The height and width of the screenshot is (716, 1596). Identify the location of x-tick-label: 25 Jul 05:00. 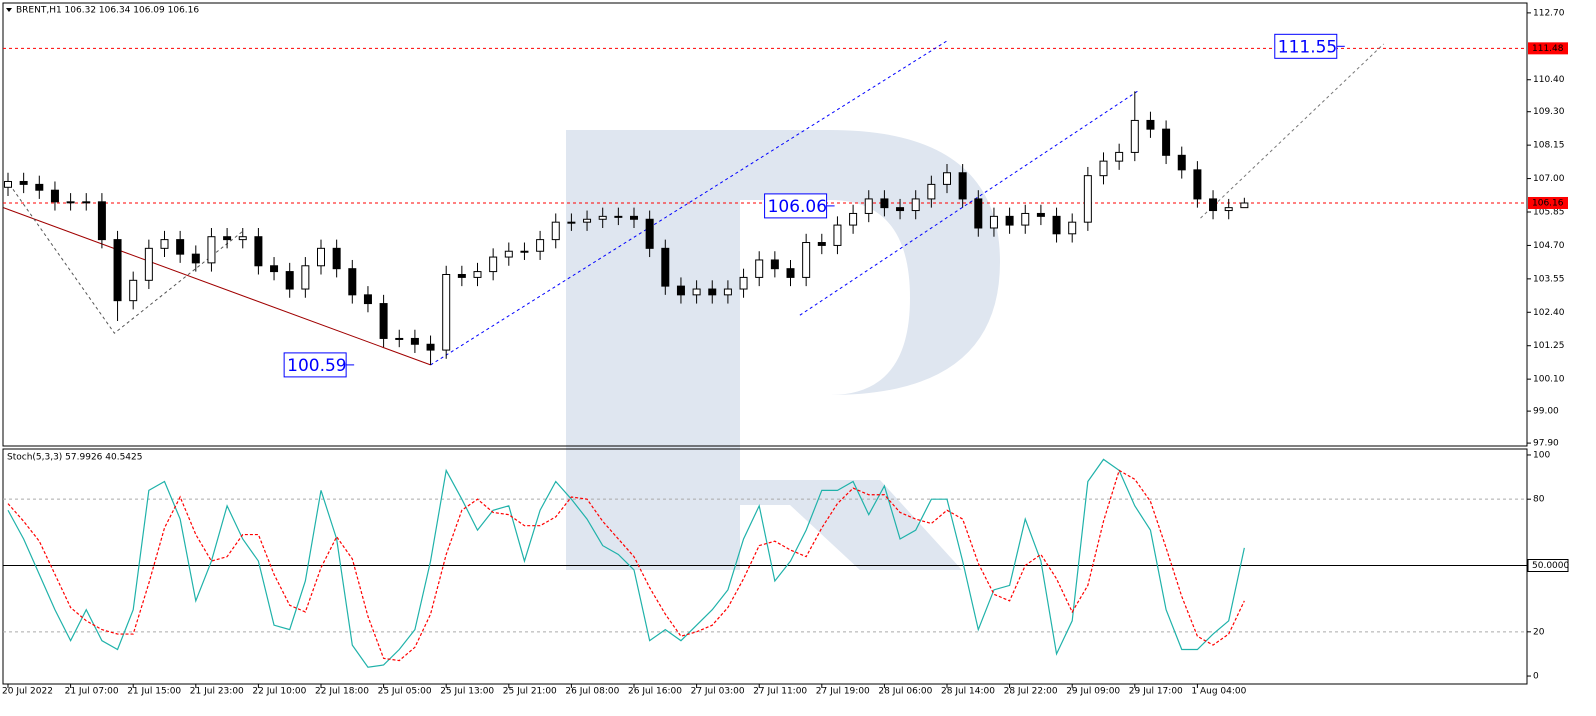
(405, 692).